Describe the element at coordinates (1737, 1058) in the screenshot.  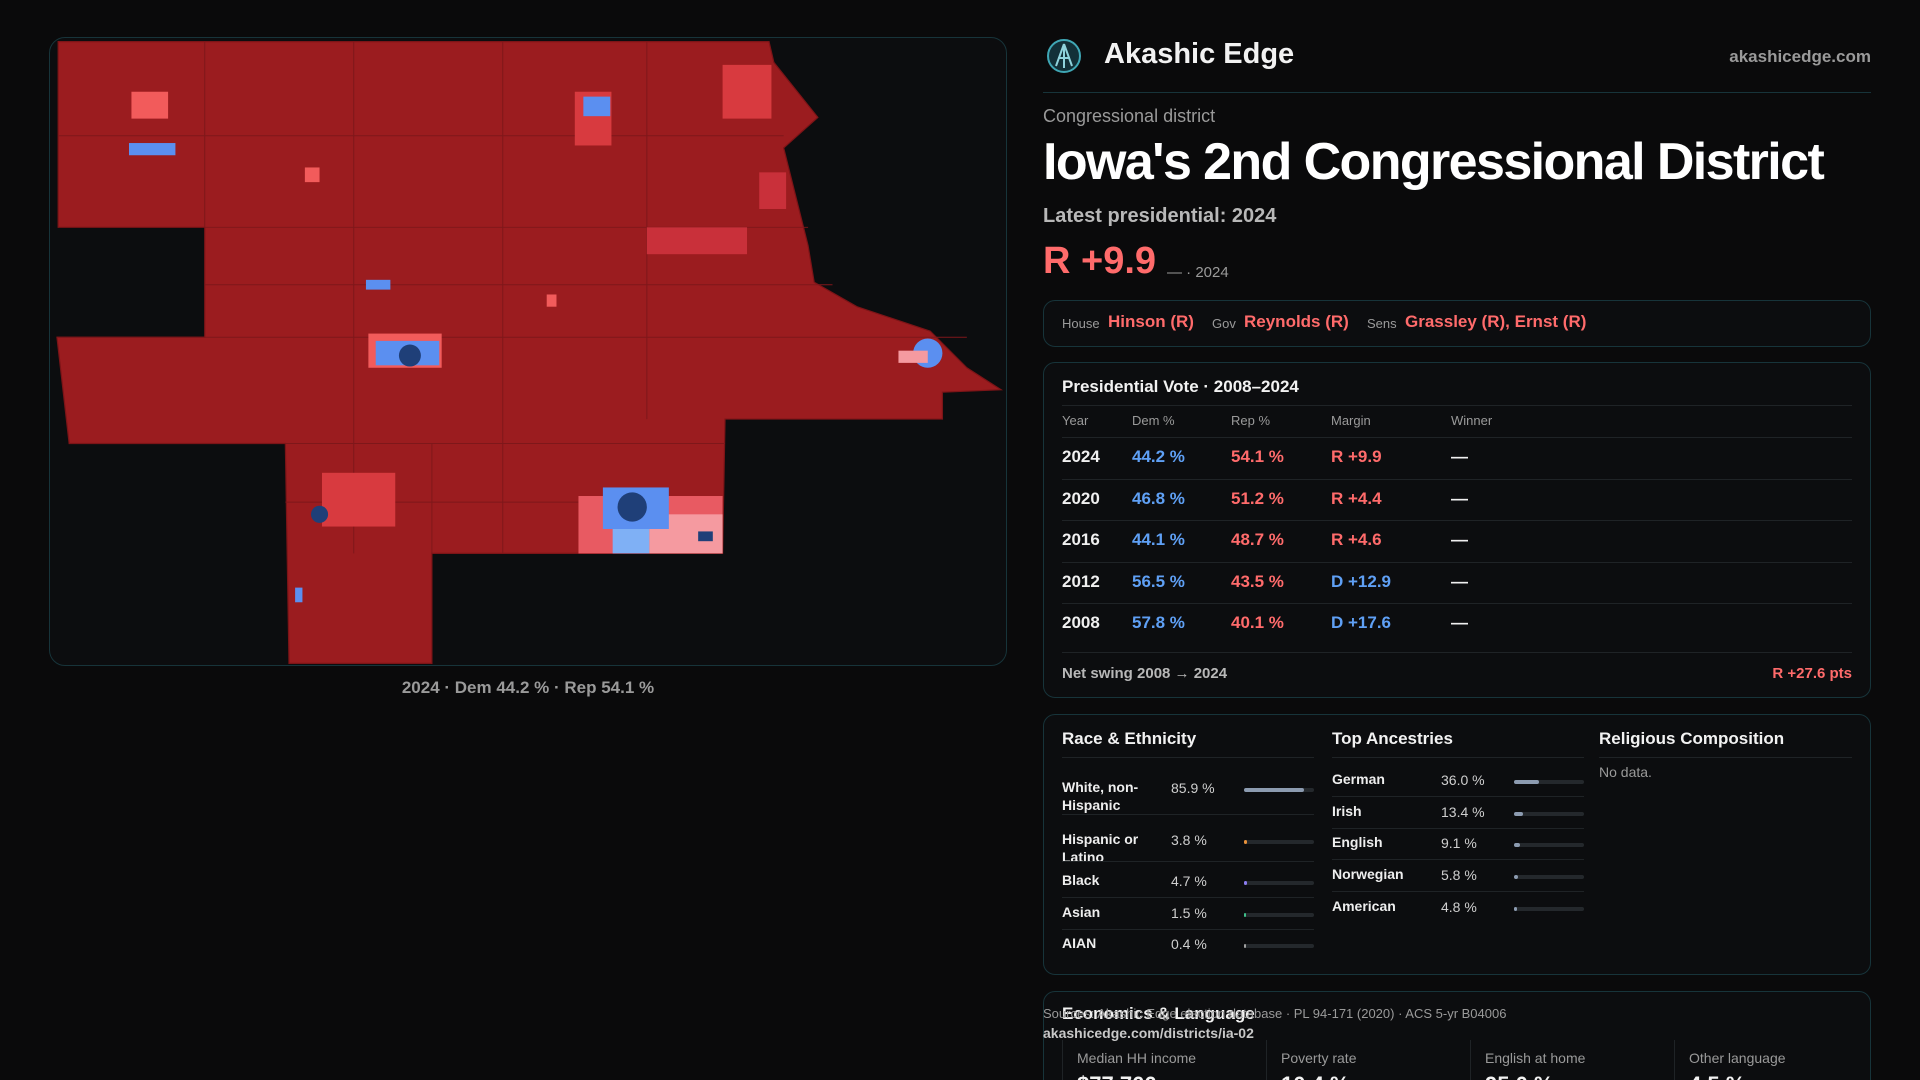
I see `stat-label: Other language` at that location.